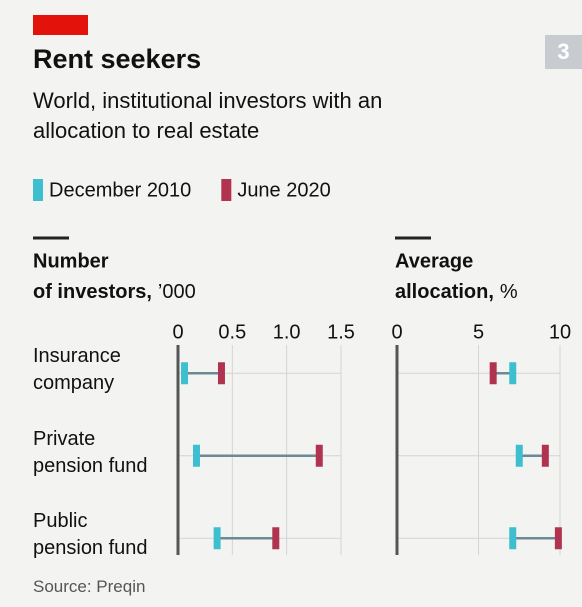  What do you see at coordinates (89, 586) in the screenshot?
I see `source: Source: Preqin` at bounding box center [89, 586].